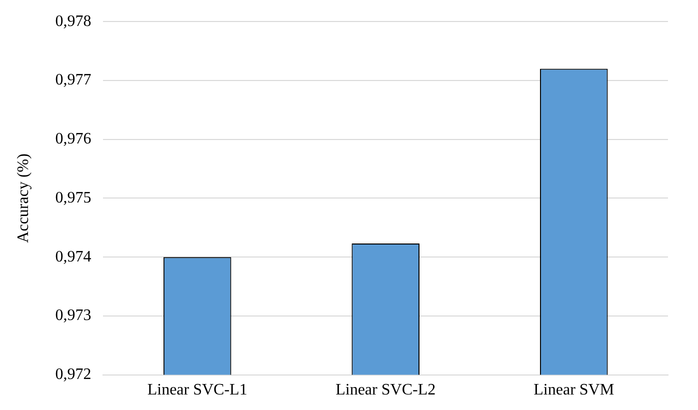  I want to click on y-tick-label: 0,973, so click(73, 315).